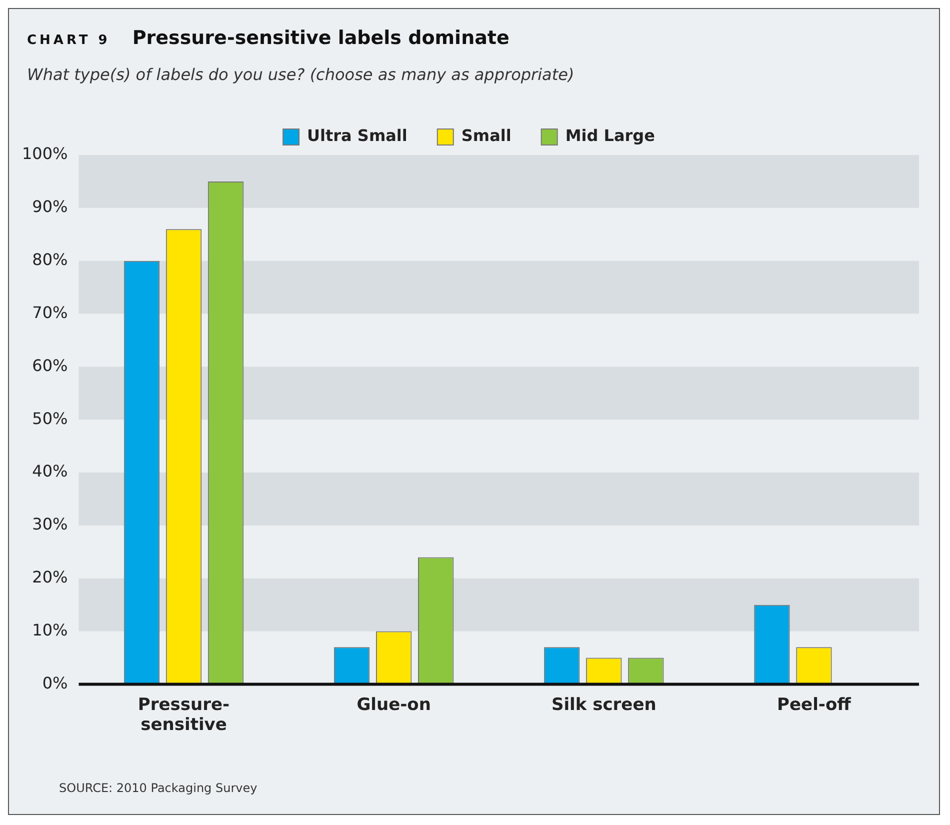 This screenshot has width=950, height=825. What do you see at coordinates (50, 630) in the screenshot?
I see `y-tick-label: 10%` at bounding box center [50, 630].